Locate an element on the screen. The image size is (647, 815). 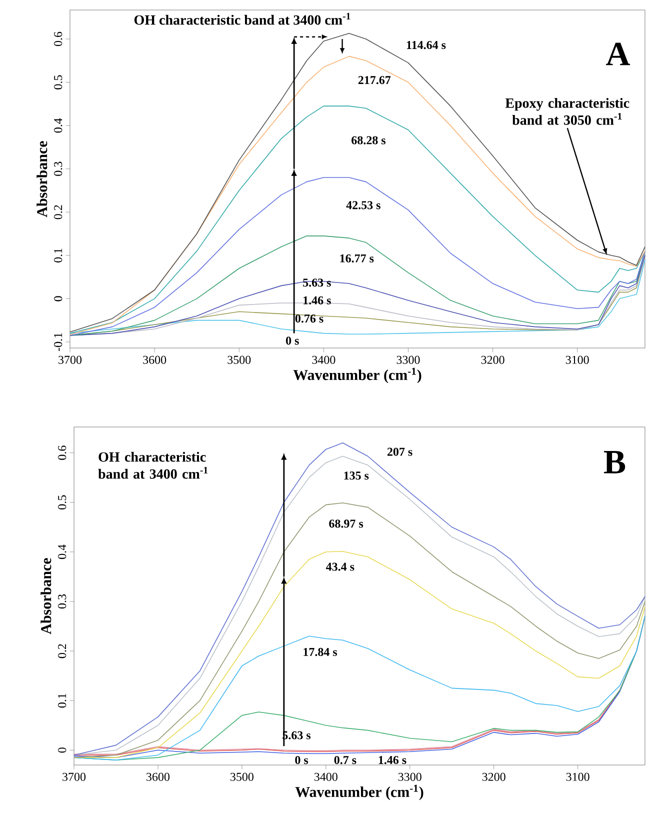
series-label: 114.64 s is located at coordinates (426, 45).